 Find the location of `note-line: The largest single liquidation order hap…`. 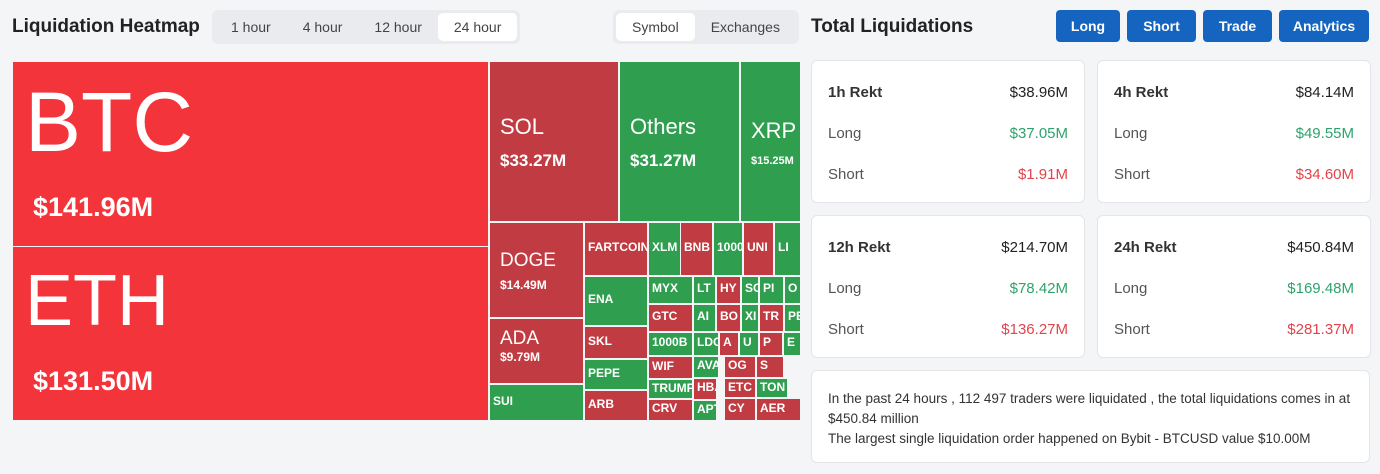

note-line: The largest single liquidation order hap… is located at coordinates (1069, 438).